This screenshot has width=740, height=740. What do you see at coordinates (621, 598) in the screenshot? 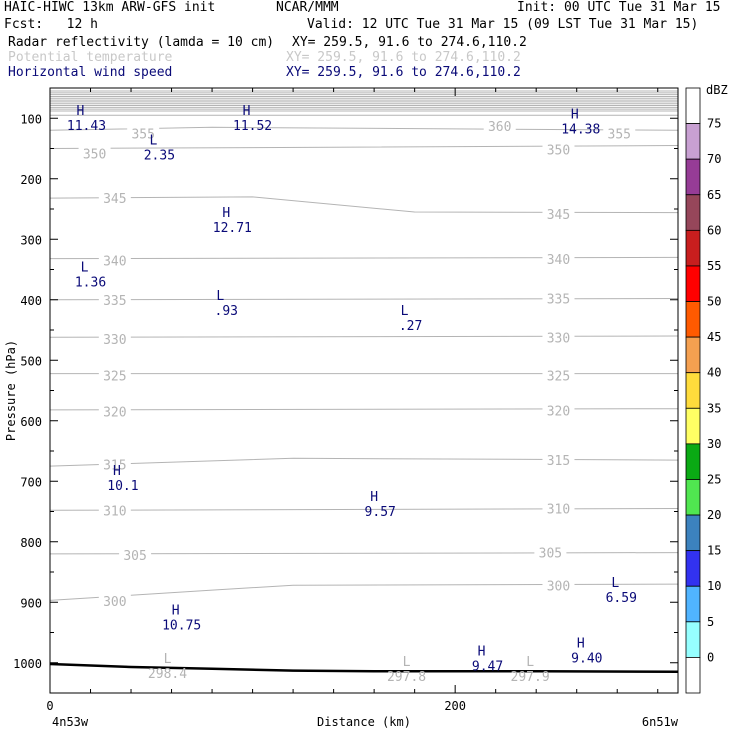
I see `wind-speed-value: 6.59` at bounding box center [621, 598].